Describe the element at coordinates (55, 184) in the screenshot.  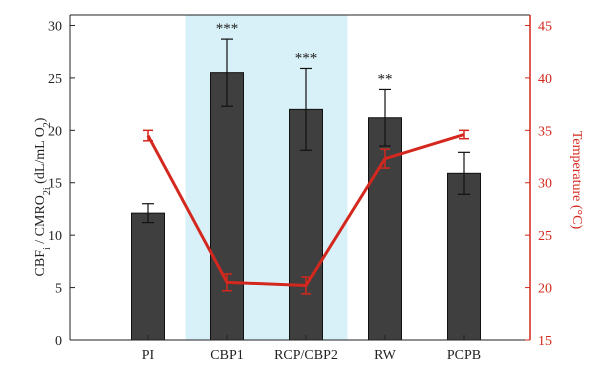
I see `y-tick-label-left: 15` at that location.